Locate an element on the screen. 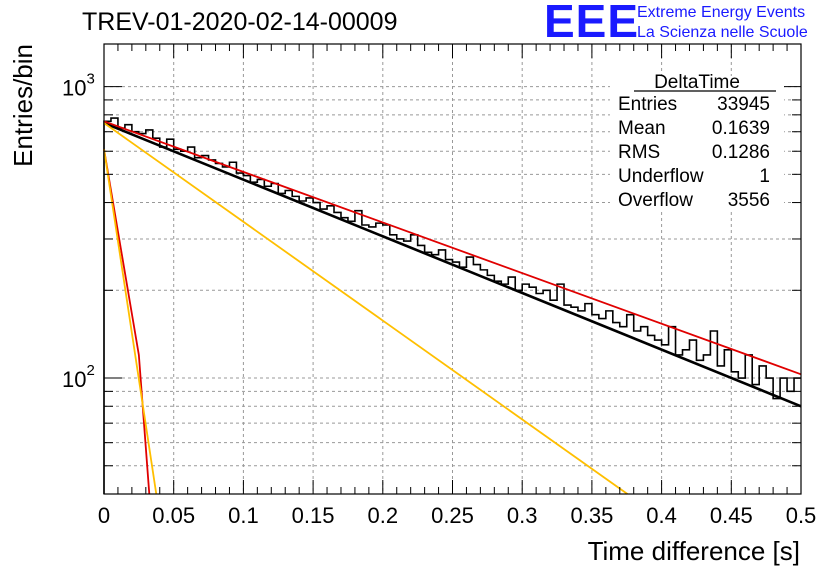 The width and height of the screenshot is (836, 572). x-tick-label: 0.45 is located at coordinates (731, 515).